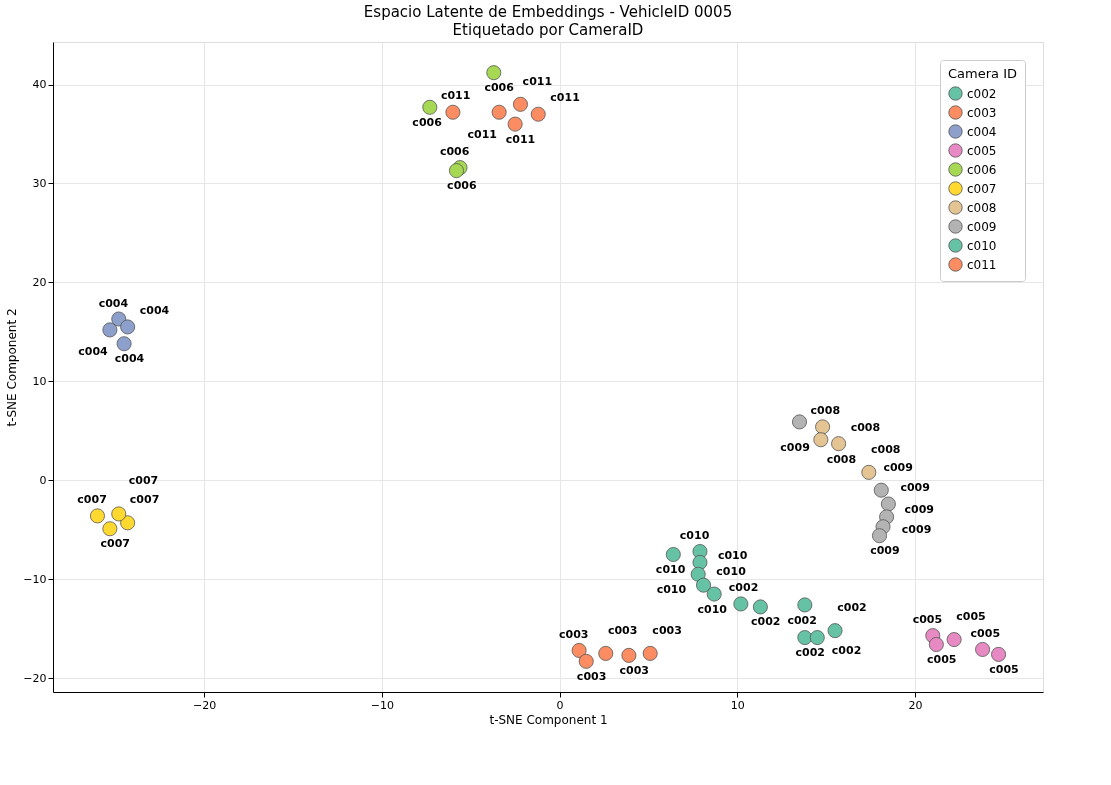 The width and height of the screenshot is (1111, 785). What do you see at coordinates (982, 207) in the screenshot?
I see `legend-label: c008` at bounding box center [982, 207].